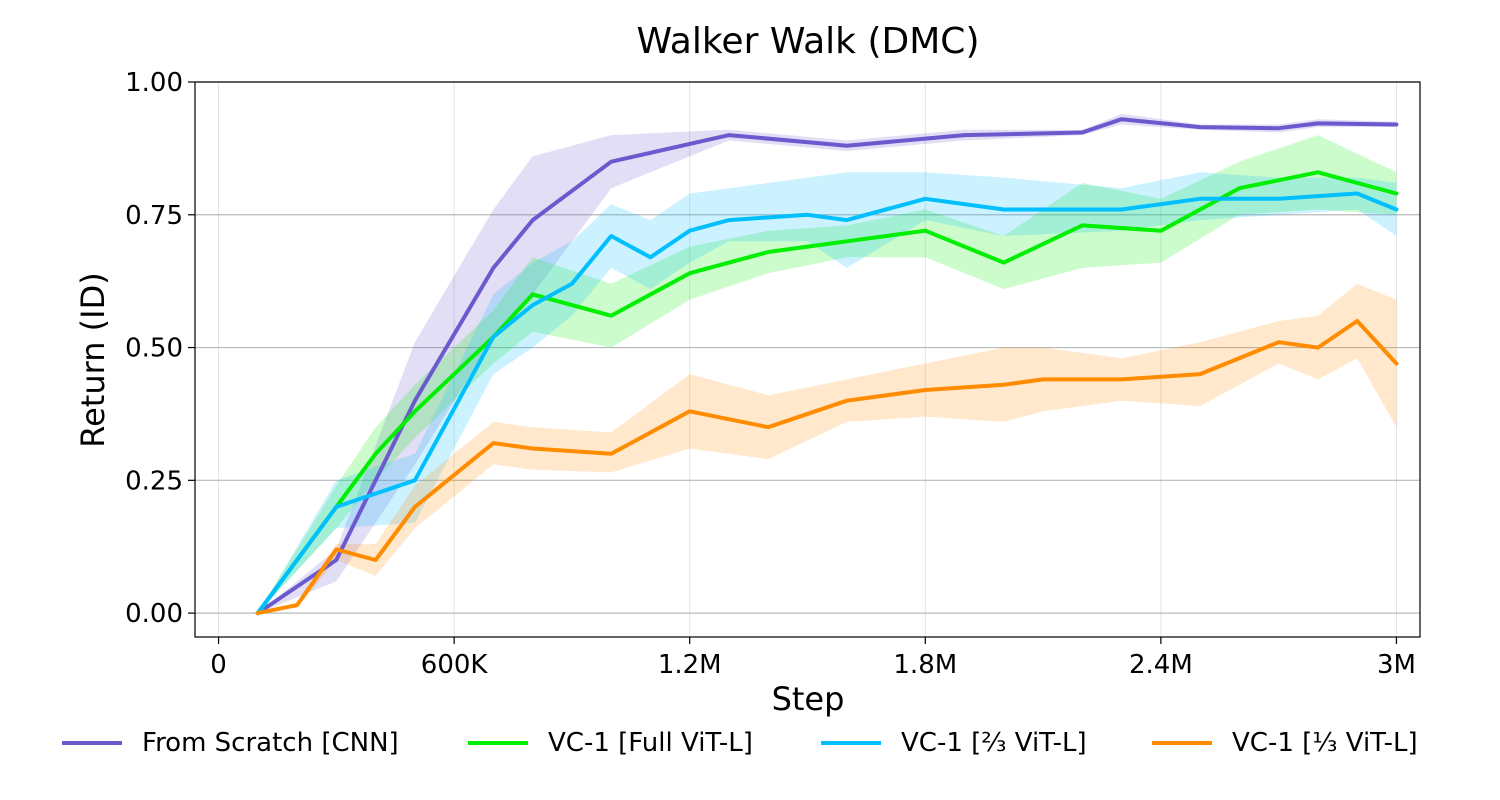 The image size is (1500, 800). What do you see at coordinates (154, 216) in the screenshot?
I see `y-tick-label: 0.75` at bounding box center [154, 216].